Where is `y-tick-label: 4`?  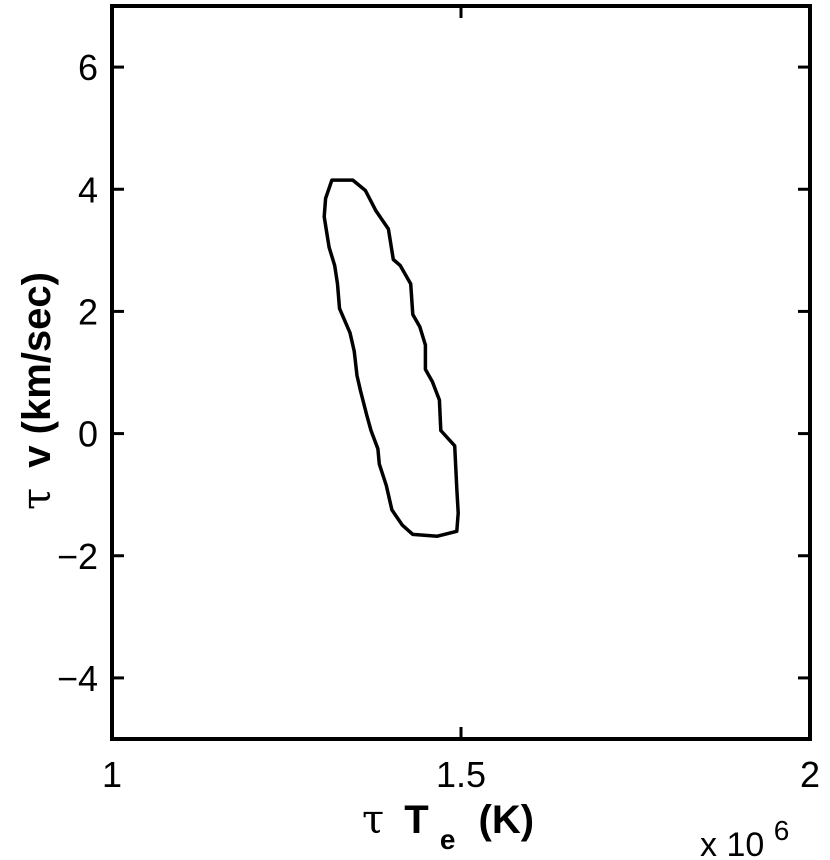 y-tick-label: 4 is located at coordinates (88, 189).